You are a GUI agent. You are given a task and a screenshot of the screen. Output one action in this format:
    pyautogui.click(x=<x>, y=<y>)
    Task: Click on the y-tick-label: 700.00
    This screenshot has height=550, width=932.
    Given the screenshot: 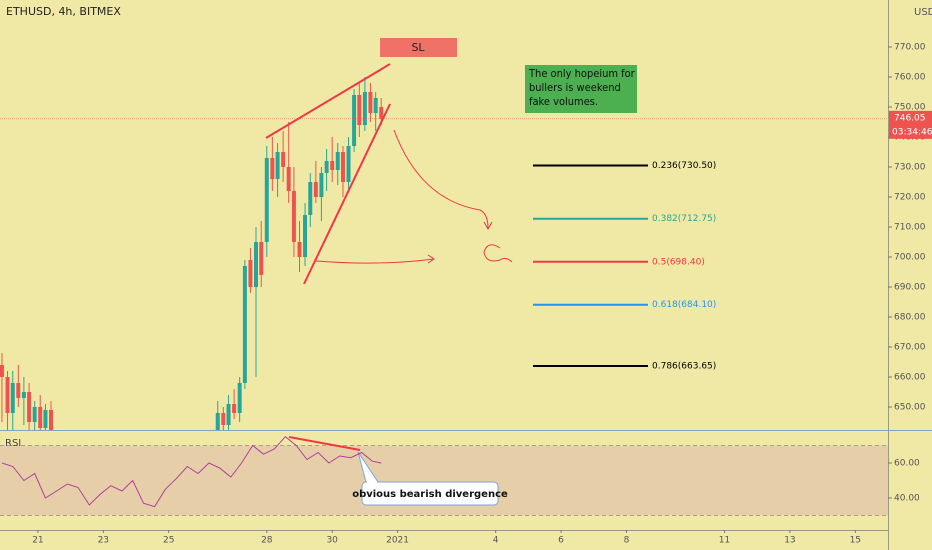 What is the action you would take?
    pyautogui.click(x=910, y=257)
    